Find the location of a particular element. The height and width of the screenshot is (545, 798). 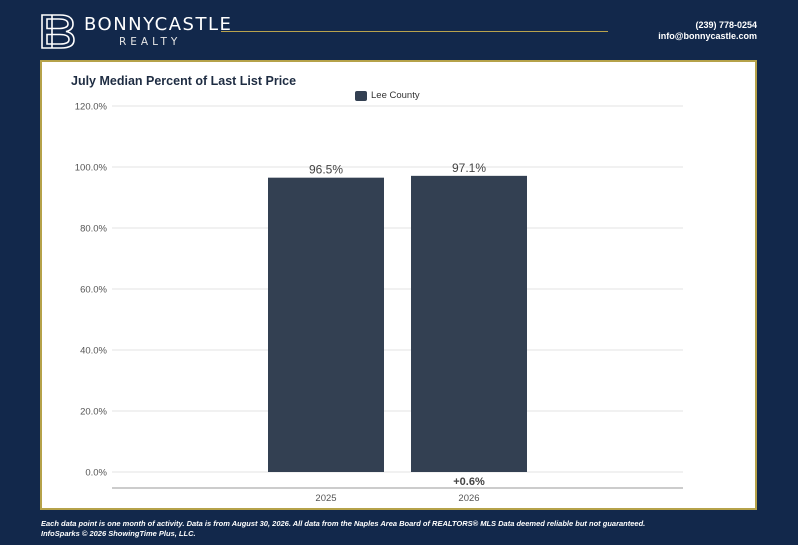

y-tick-label: 100.0% is located at coordinates (91, 168).